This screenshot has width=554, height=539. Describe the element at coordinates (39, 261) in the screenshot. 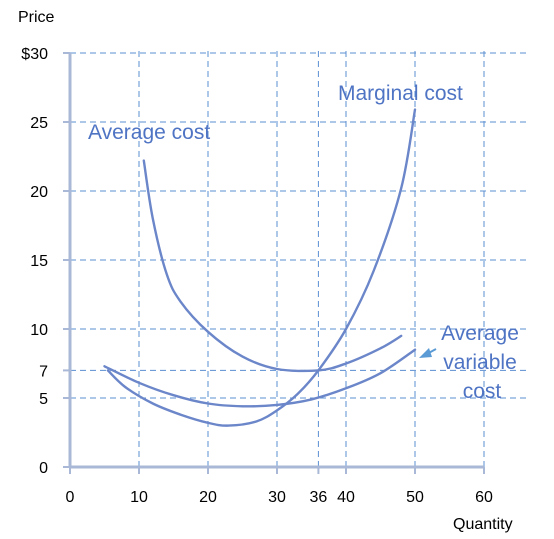

I see `y-tick-label-15: 15` at that location.